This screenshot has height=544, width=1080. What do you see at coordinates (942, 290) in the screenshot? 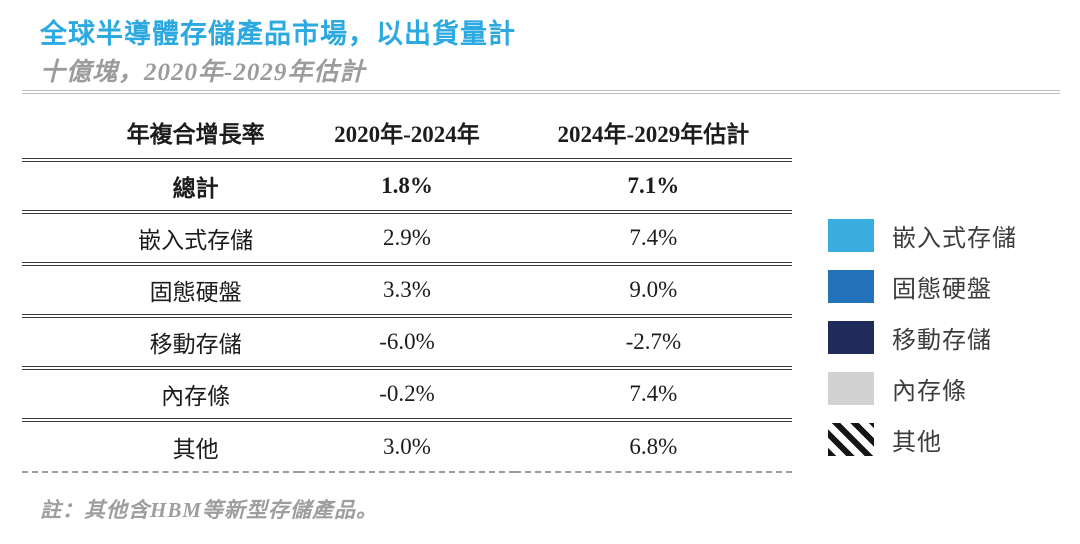
I see `legend-label: 固態硬盤` at bounding box center [942, 290].